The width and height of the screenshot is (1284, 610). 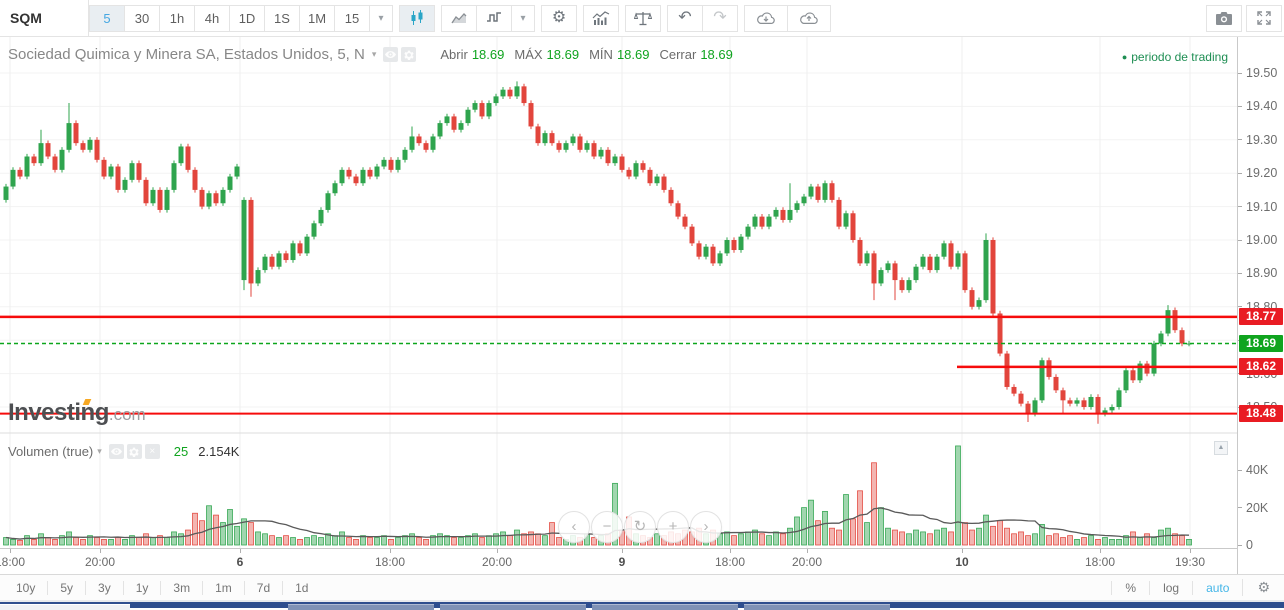 What do you see at coordinates (1257, 207) in the screenshot?
I see `price-tick-label: 19.10` at bounding box center [1257, 207].